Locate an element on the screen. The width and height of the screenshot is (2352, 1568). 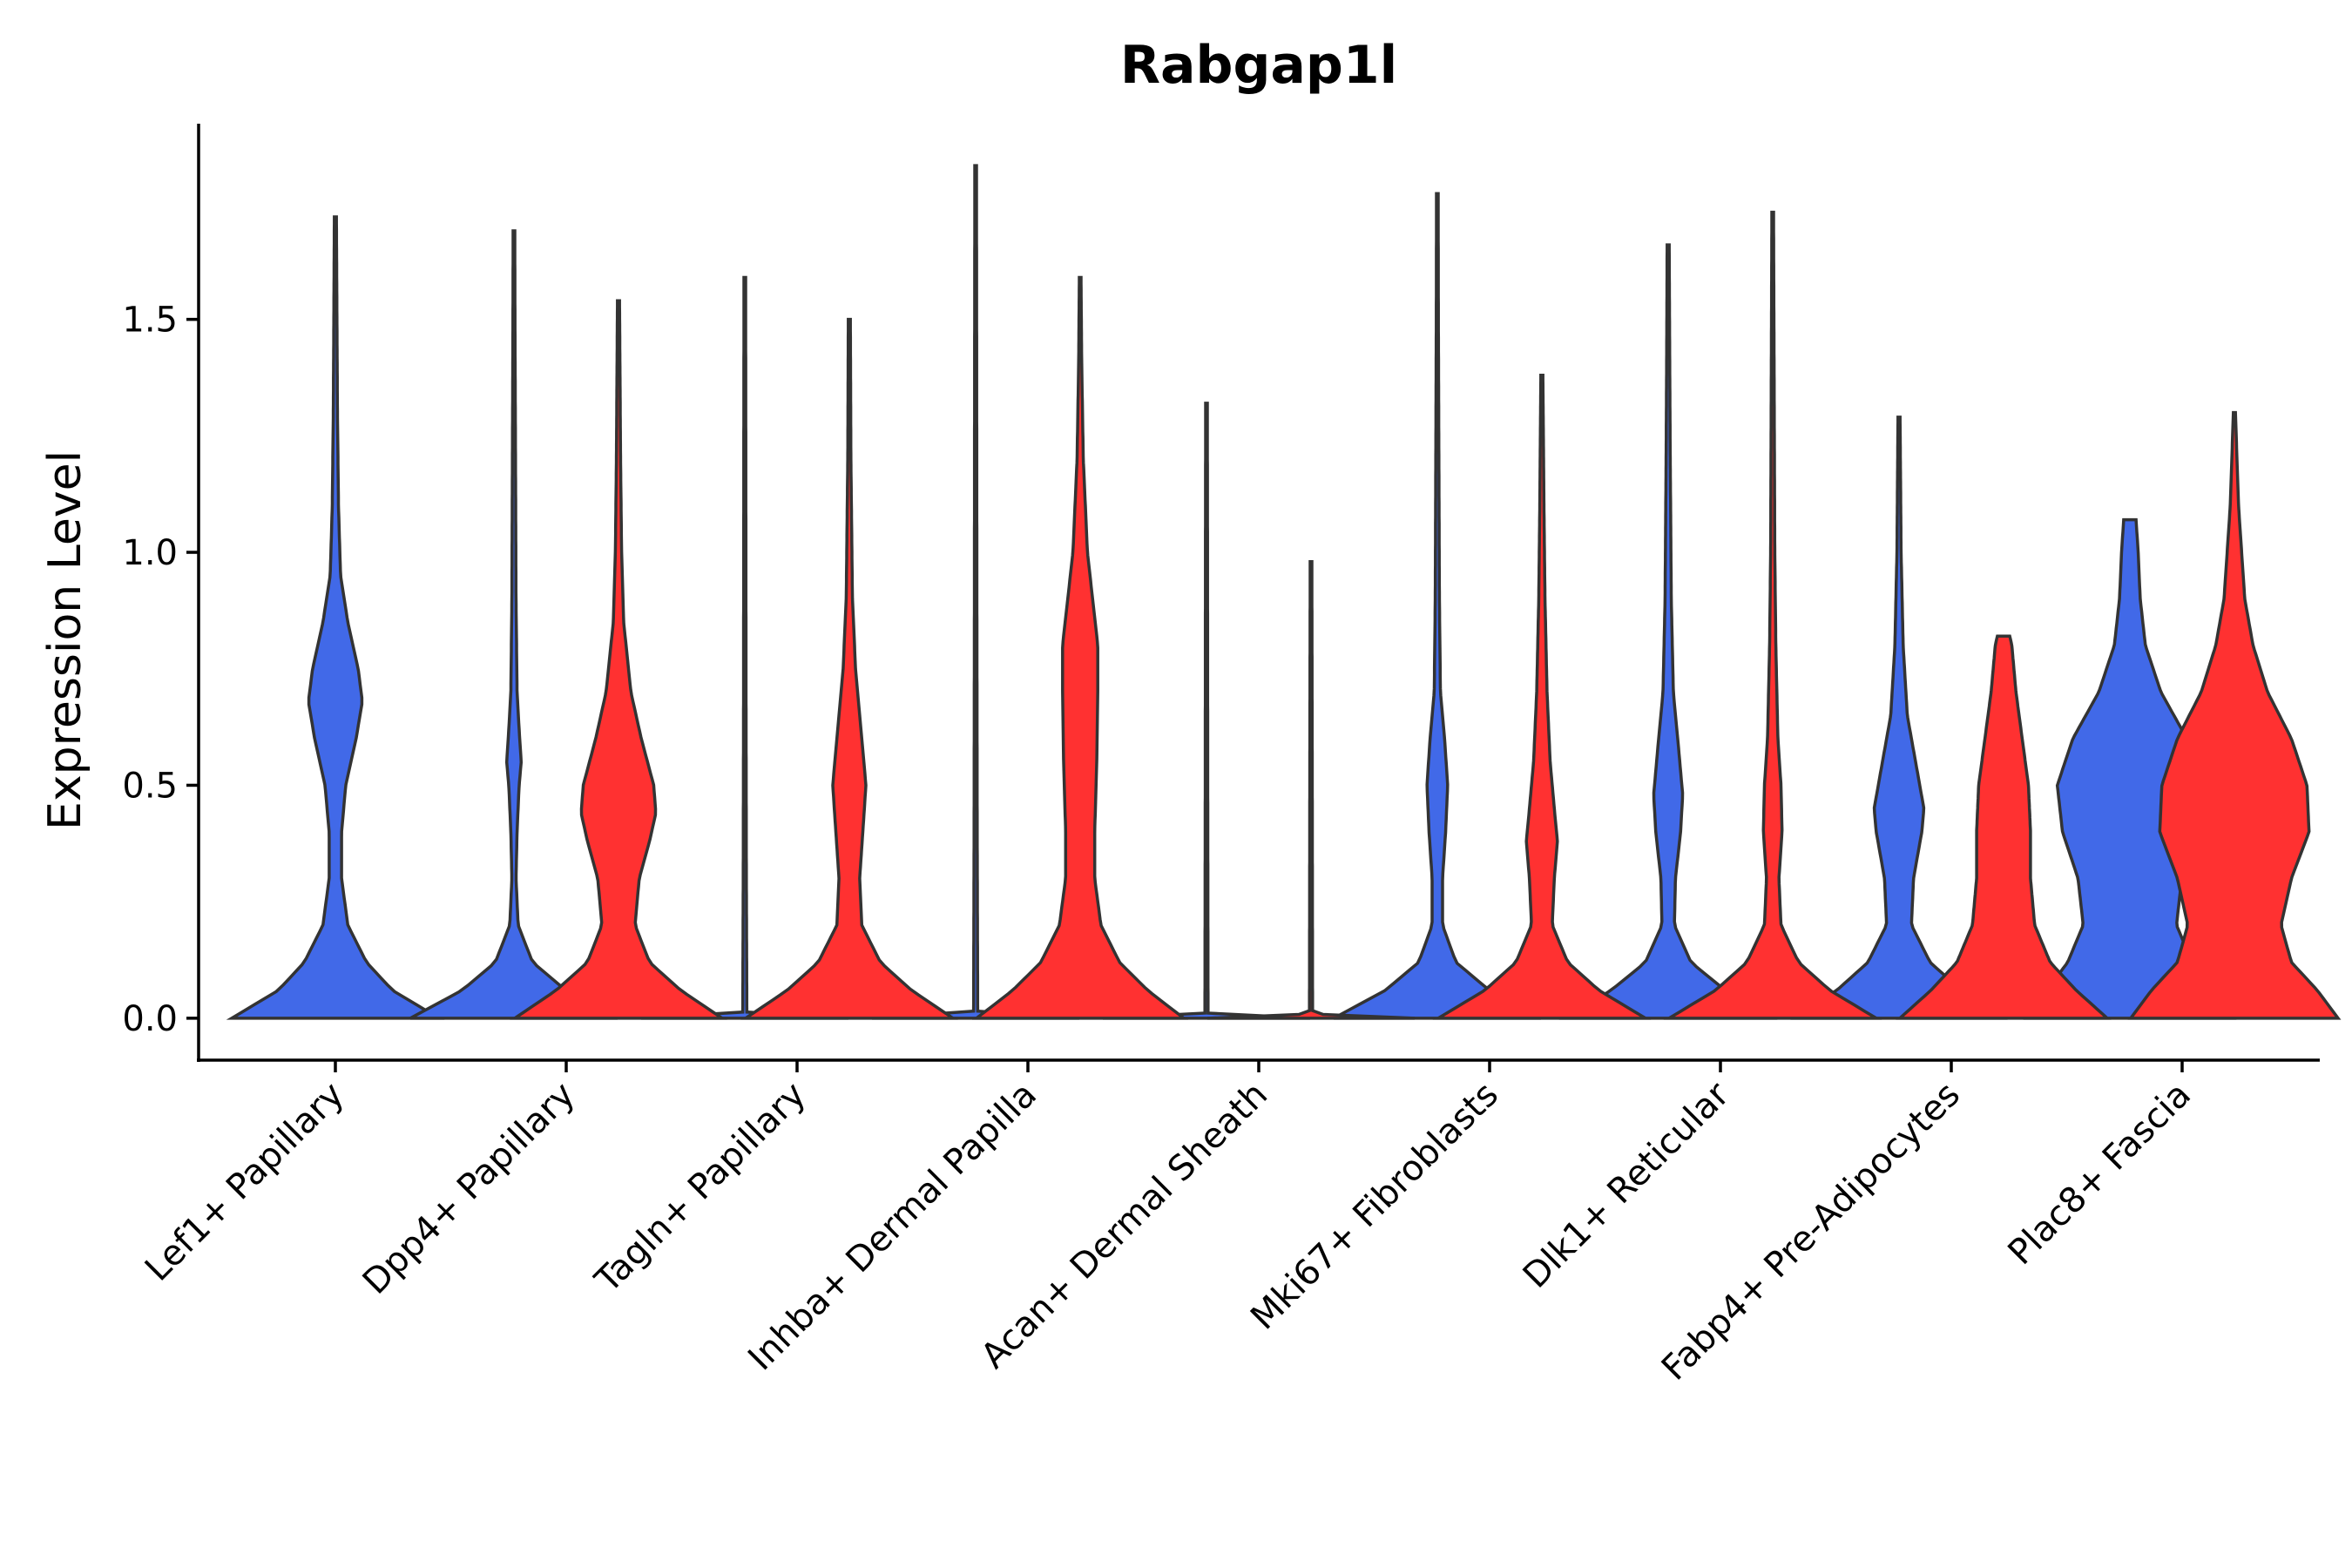
y-axis-ticks: 0.0 0.5 1.0 1.5 is located at coordinates (161, 670).